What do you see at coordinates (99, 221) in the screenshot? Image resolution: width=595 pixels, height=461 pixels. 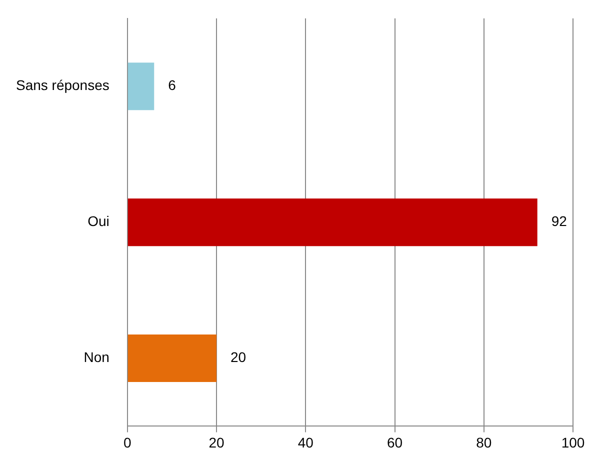 I see `y-tick-label: Oui` at bounding box center [99, 221].